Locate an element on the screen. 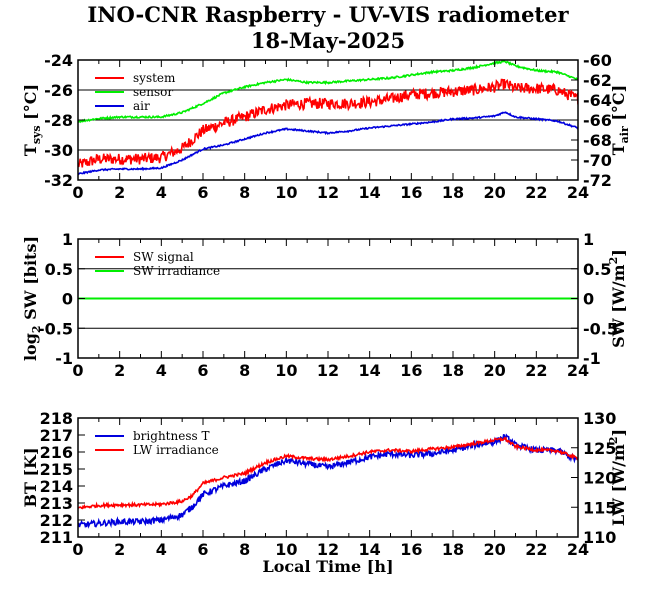  y-tick-label-left: -32 is located at coordinates (58, 180).